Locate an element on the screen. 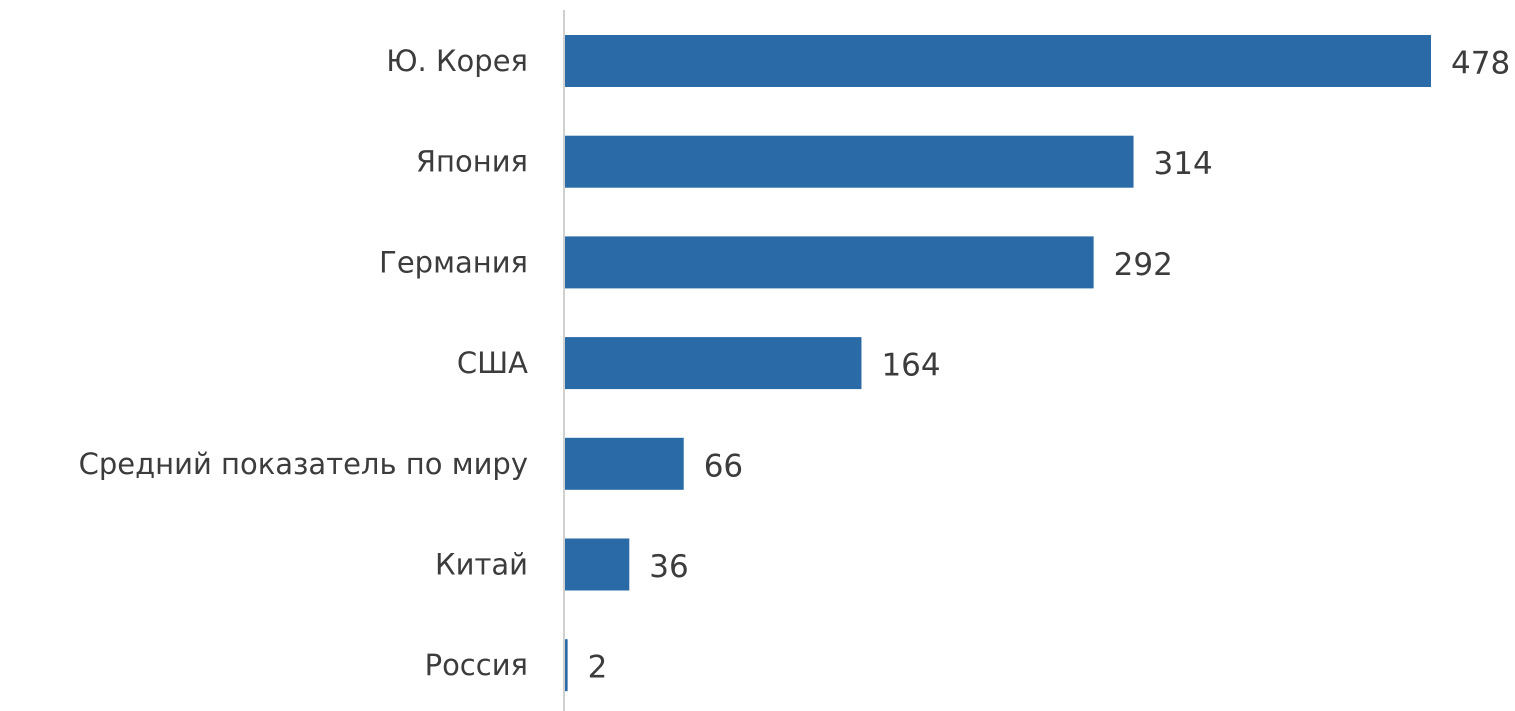 Image resolution: width=1515 pixels, height=711 pixels. category-label: Ю. Корея is located at coordinates (457, 61).